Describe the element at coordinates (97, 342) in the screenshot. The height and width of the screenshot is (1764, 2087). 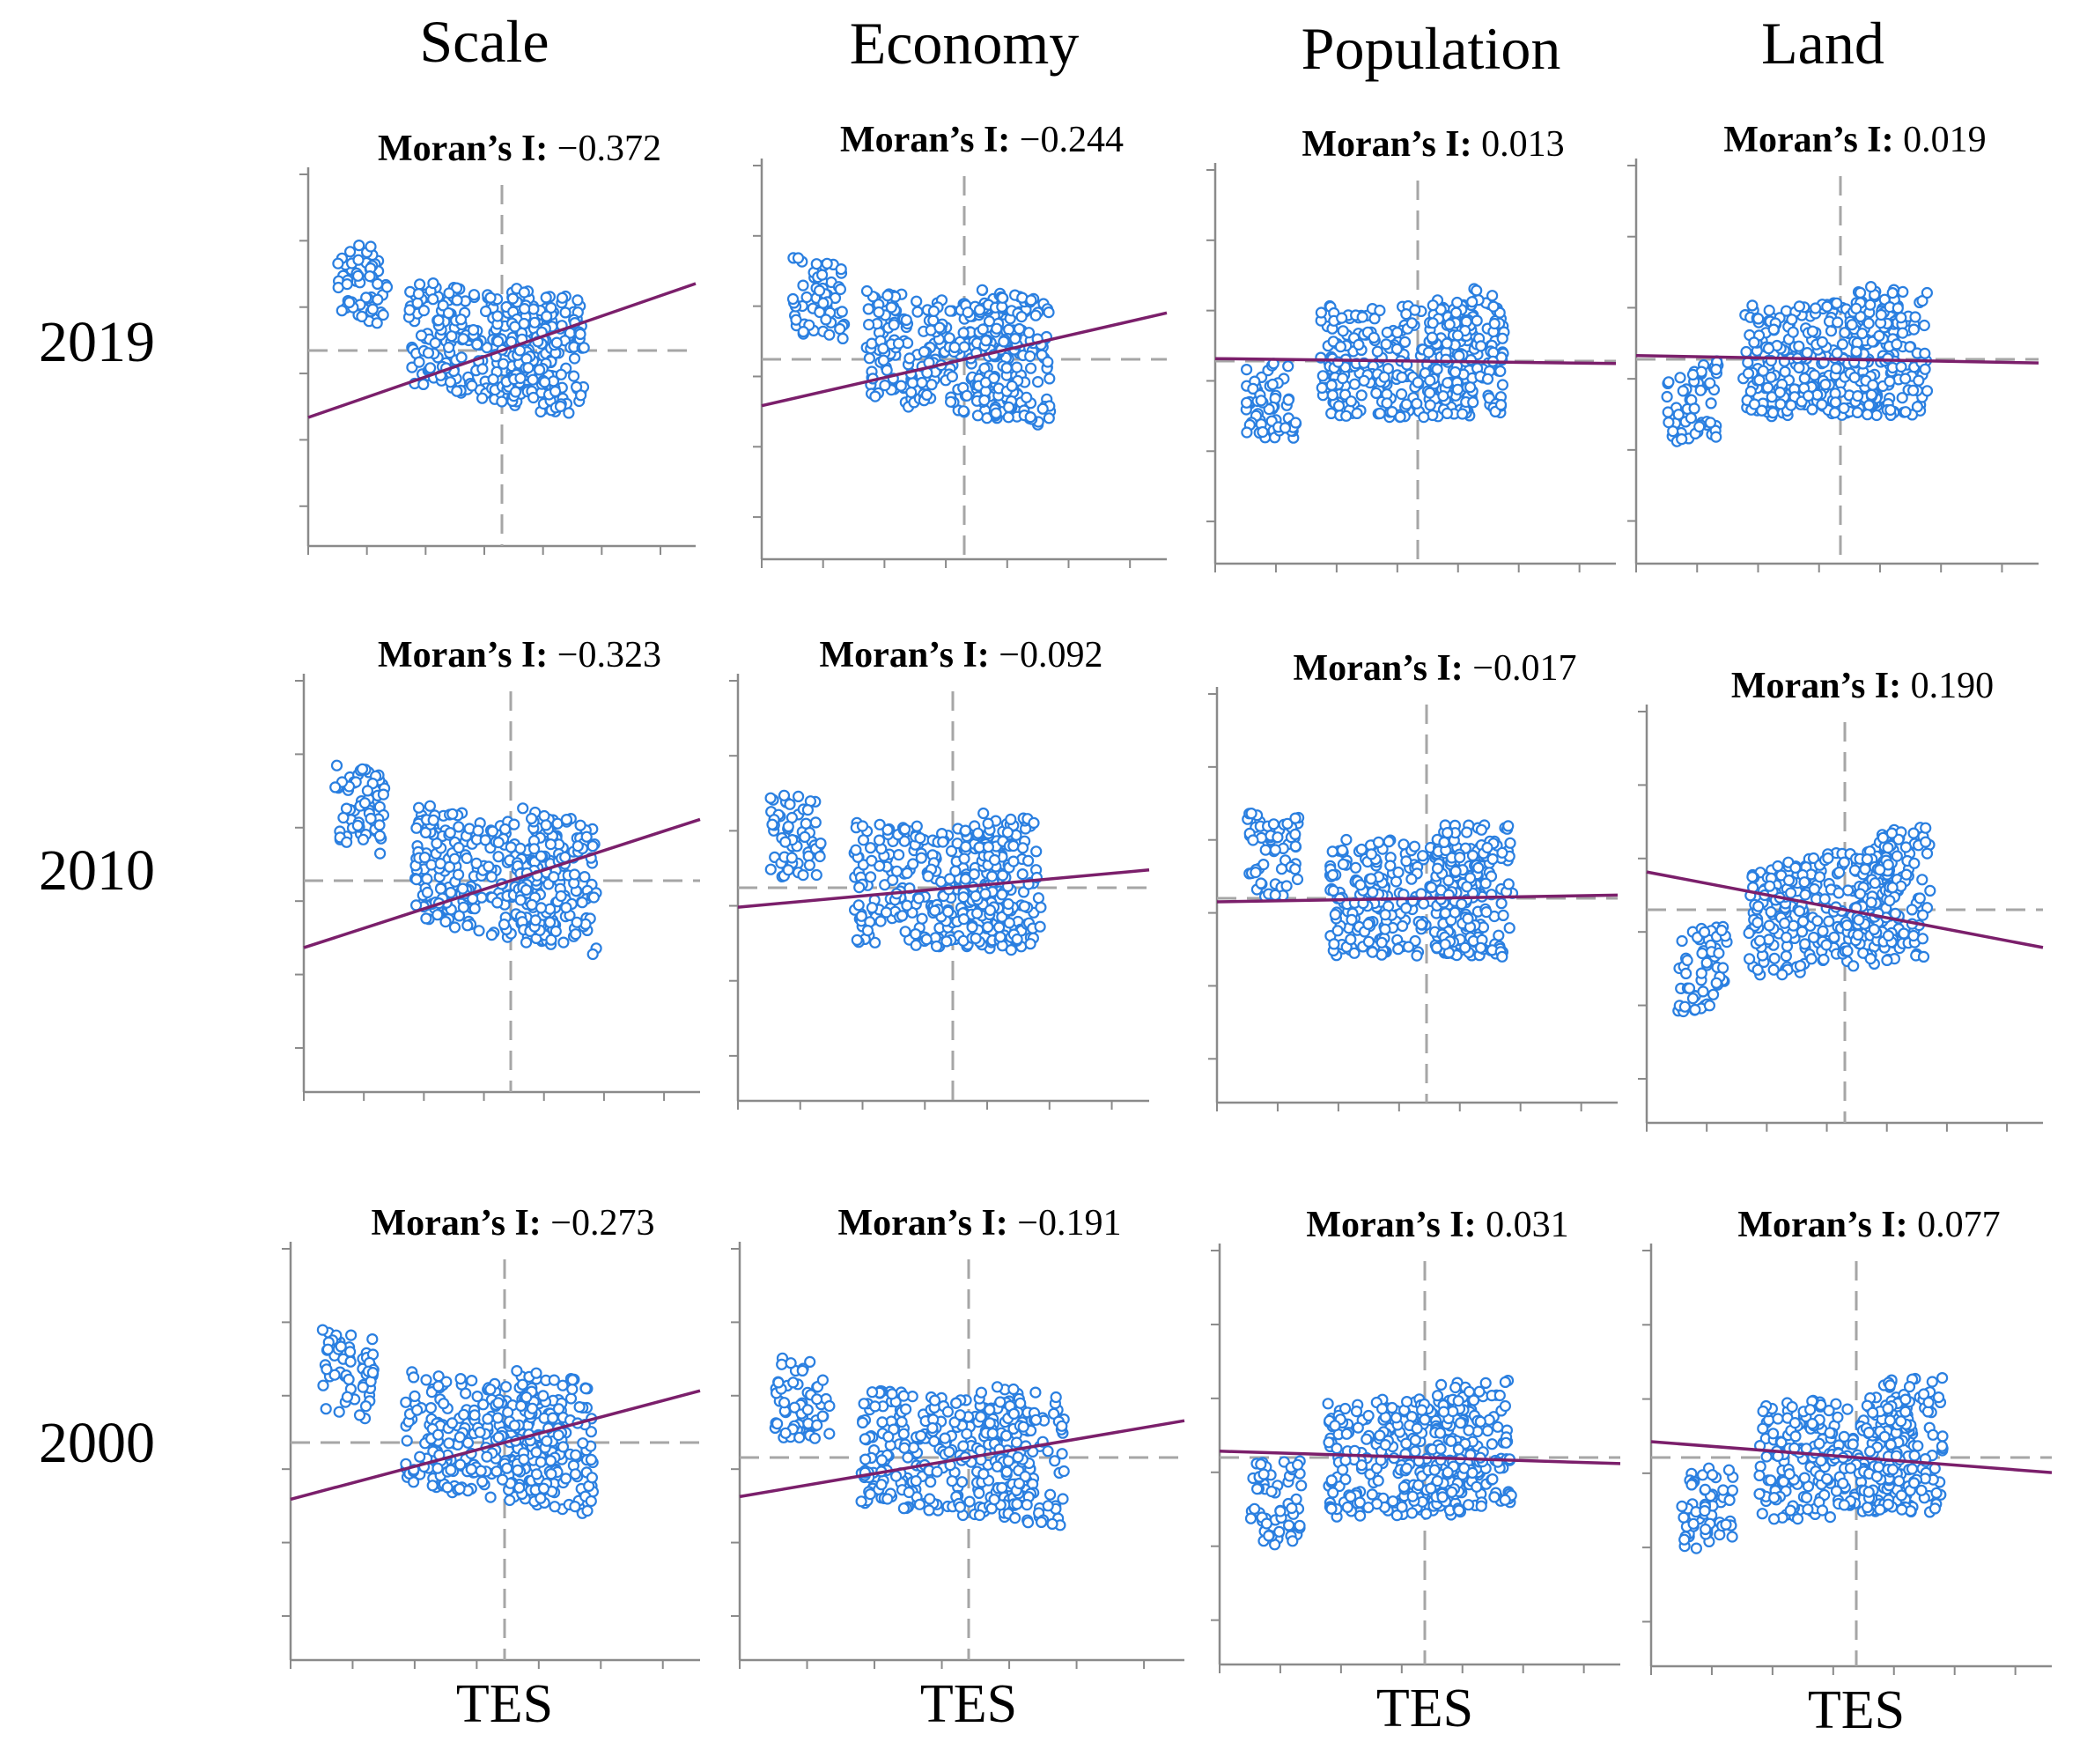
I see `row-header-2019: 2019` at that location.